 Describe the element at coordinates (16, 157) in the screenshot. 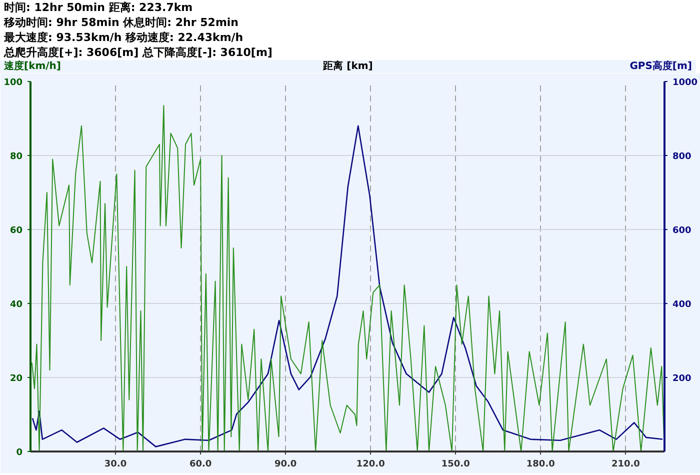

I see `y-tick-label: 80` at that location.